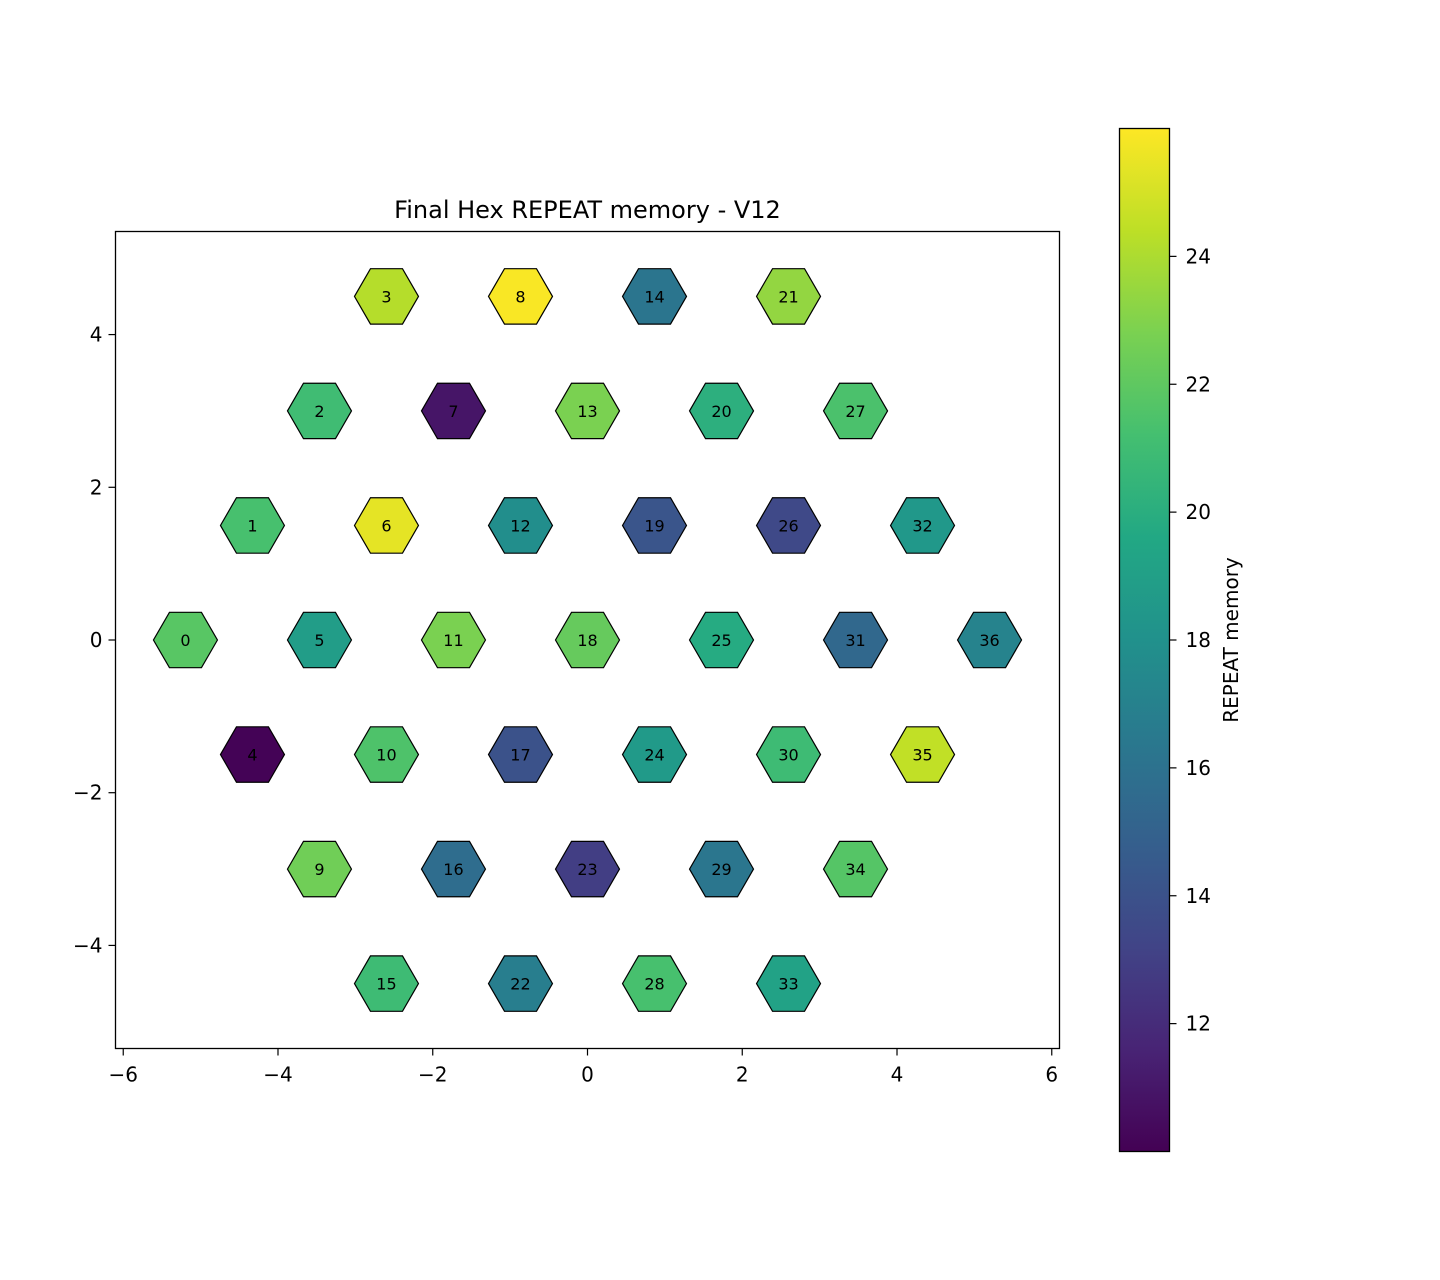 Image resolution: width=1440 pixels, height=1280 pixels. I want to click on hex-cell-label: 2, so click(319, 411).